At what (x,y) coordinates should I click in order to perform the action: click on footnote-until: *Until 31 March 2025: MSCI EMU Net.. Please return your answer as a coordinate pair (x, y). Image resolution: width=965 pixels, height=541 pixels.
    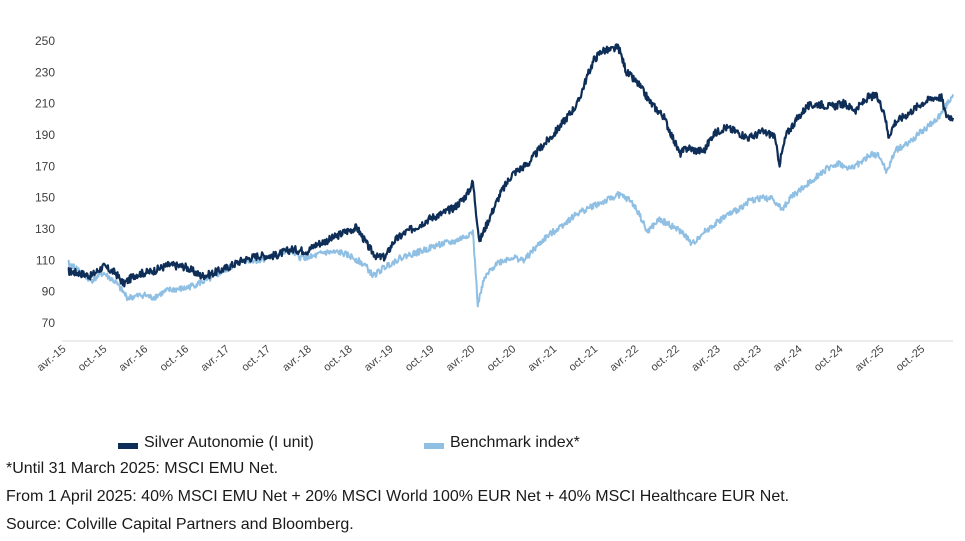
    Looking at the image, I should click on (142, 468).